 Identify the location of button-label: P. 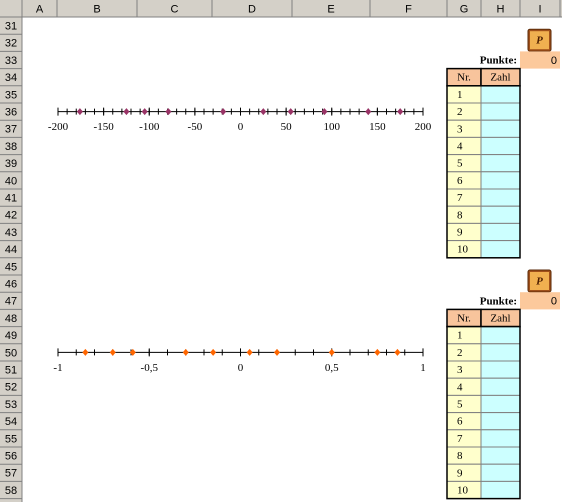
(539, 282).